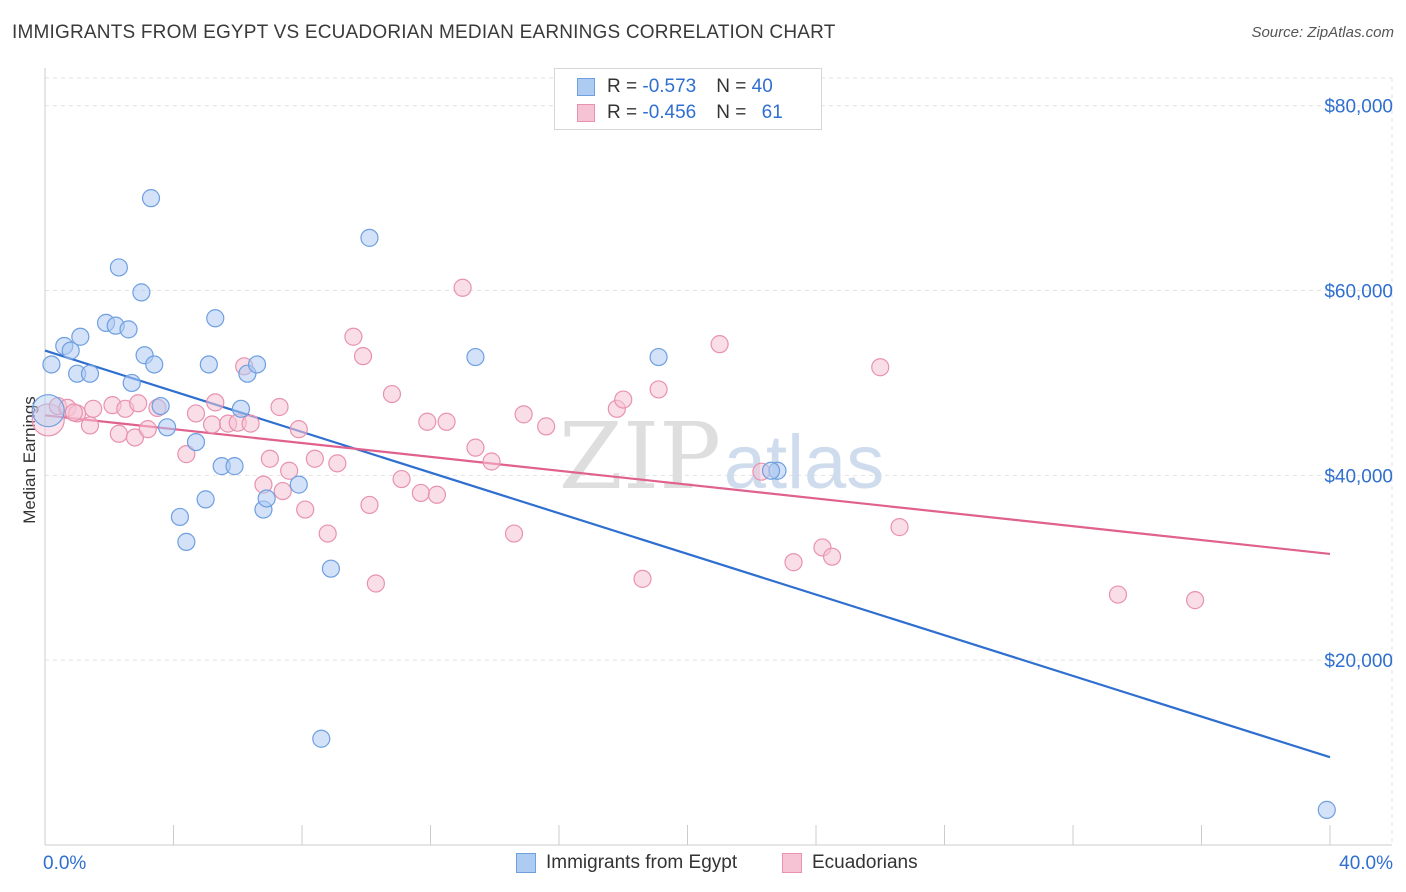 The width and height of the screenshot is (1406, 892). Describe the element at coordinates (669, 86) in the screenshot. I see `egypt-r-value: -0.573` at that location.